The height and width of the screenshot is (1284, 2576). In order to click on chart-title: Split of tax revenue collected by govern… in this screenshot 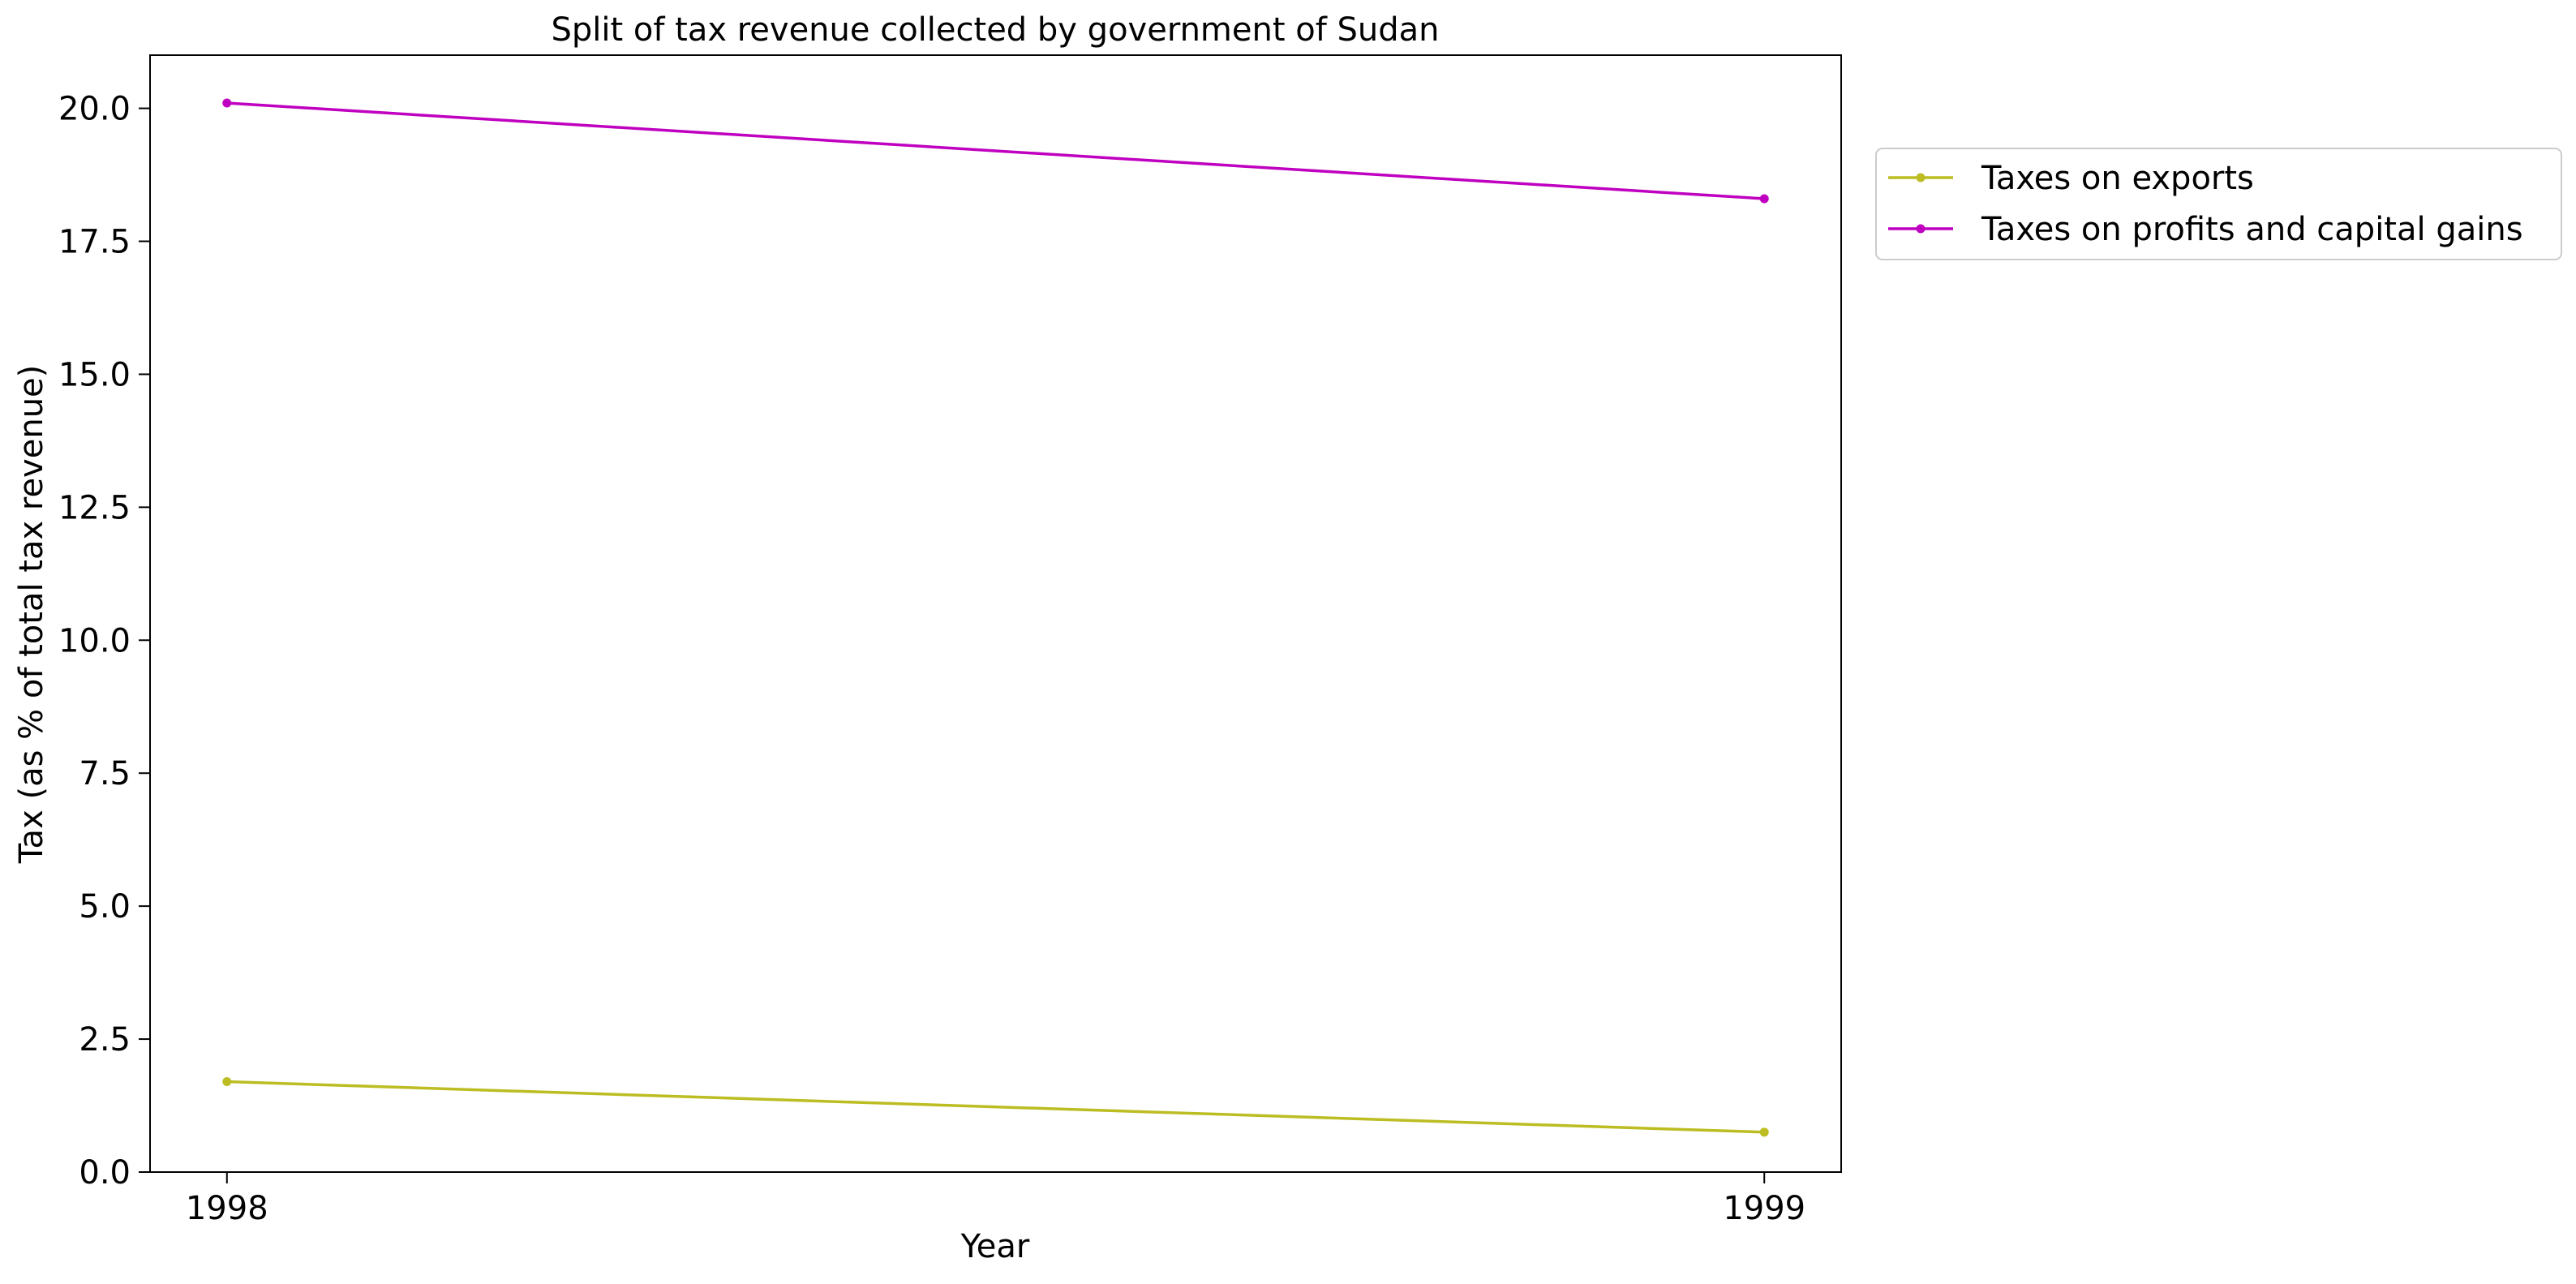, I will do `click(995, 30)`.